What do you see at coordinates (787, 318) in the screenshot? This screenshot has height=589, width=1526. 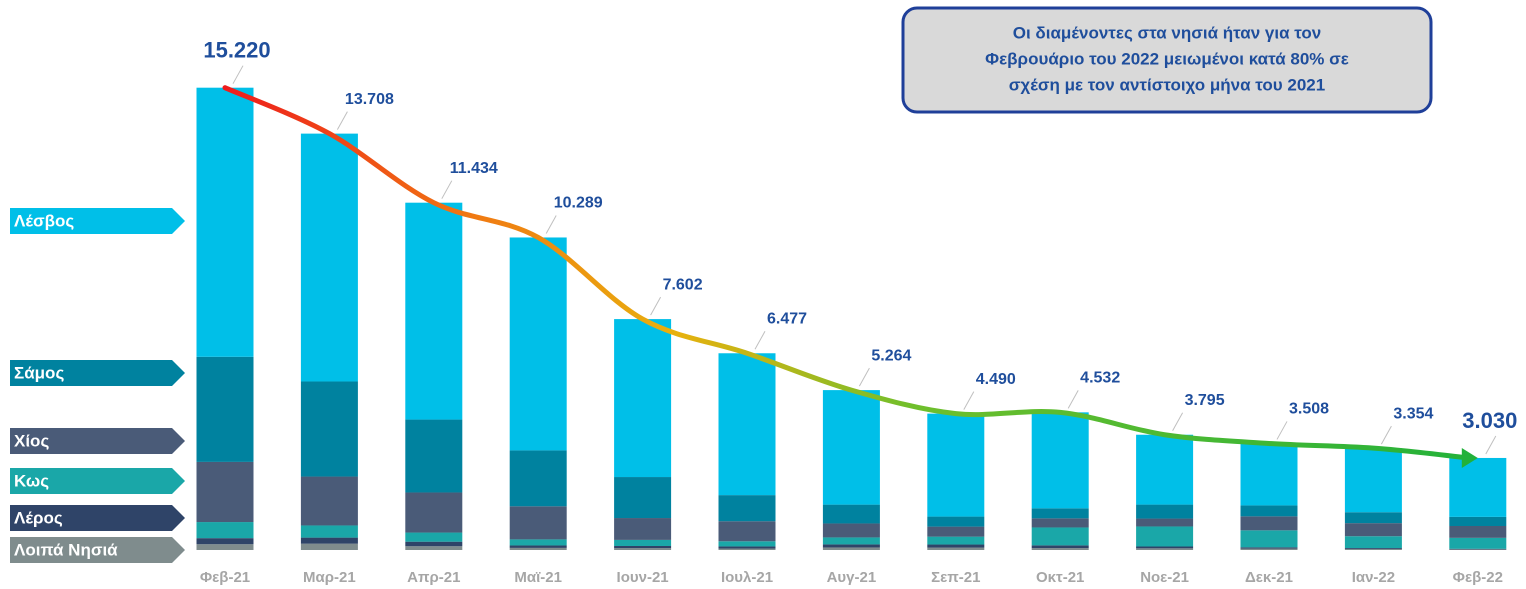 I see `total-label: 6.477` at bounding box center [787, 318].